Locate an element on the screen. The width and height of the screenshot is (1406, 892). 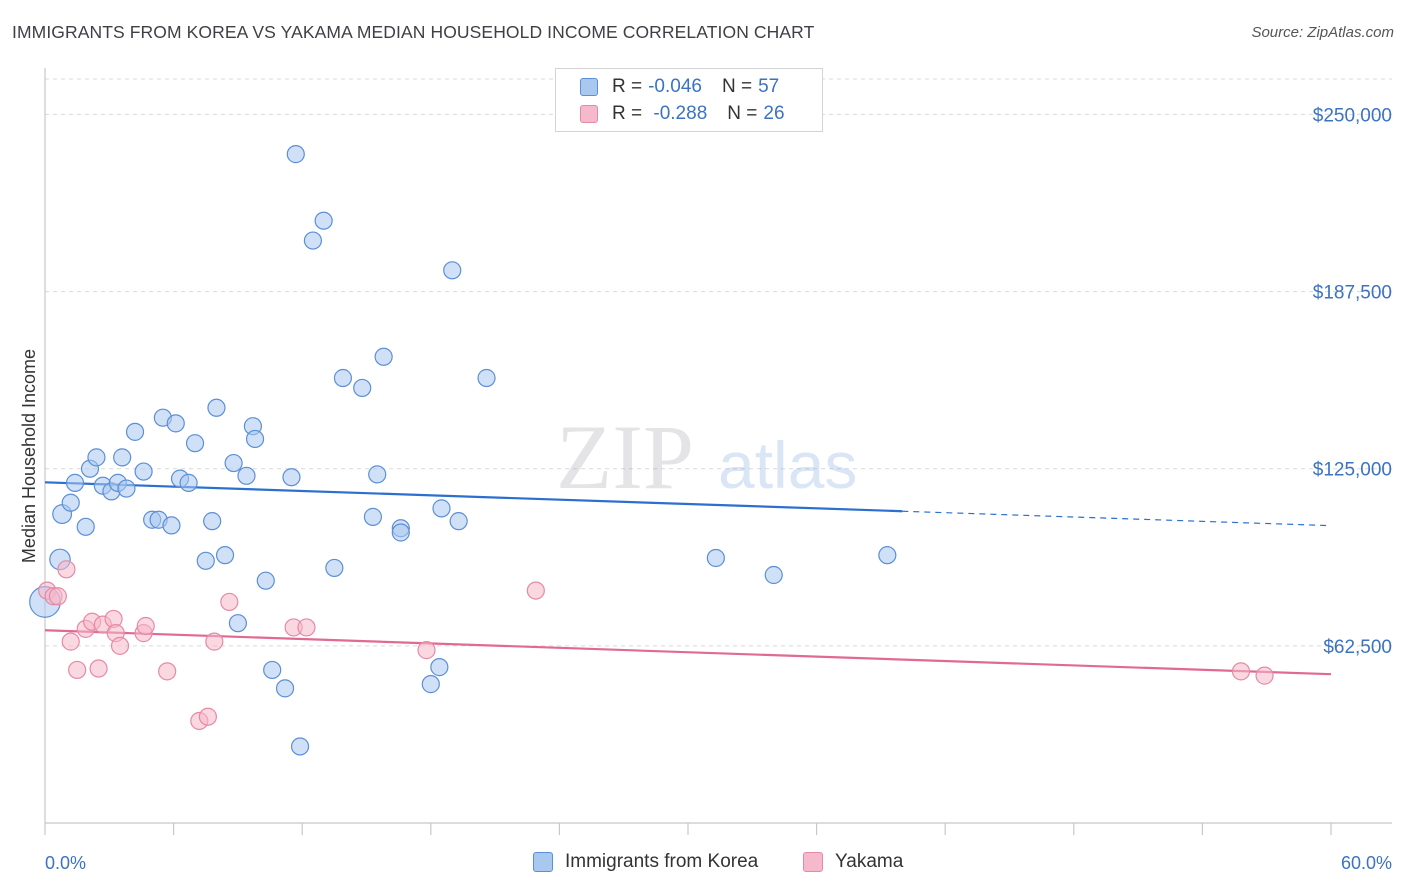
trend-line-korea-extension is located at coordinates (1117, 518).